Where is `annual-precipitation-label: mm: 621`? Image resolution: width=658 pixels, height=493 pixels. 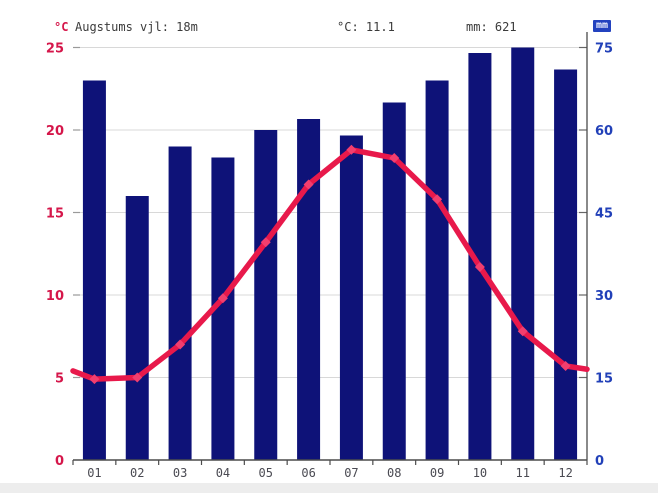
annual-precipitation-label: mm: 621 is located at coordinates (491, 27).